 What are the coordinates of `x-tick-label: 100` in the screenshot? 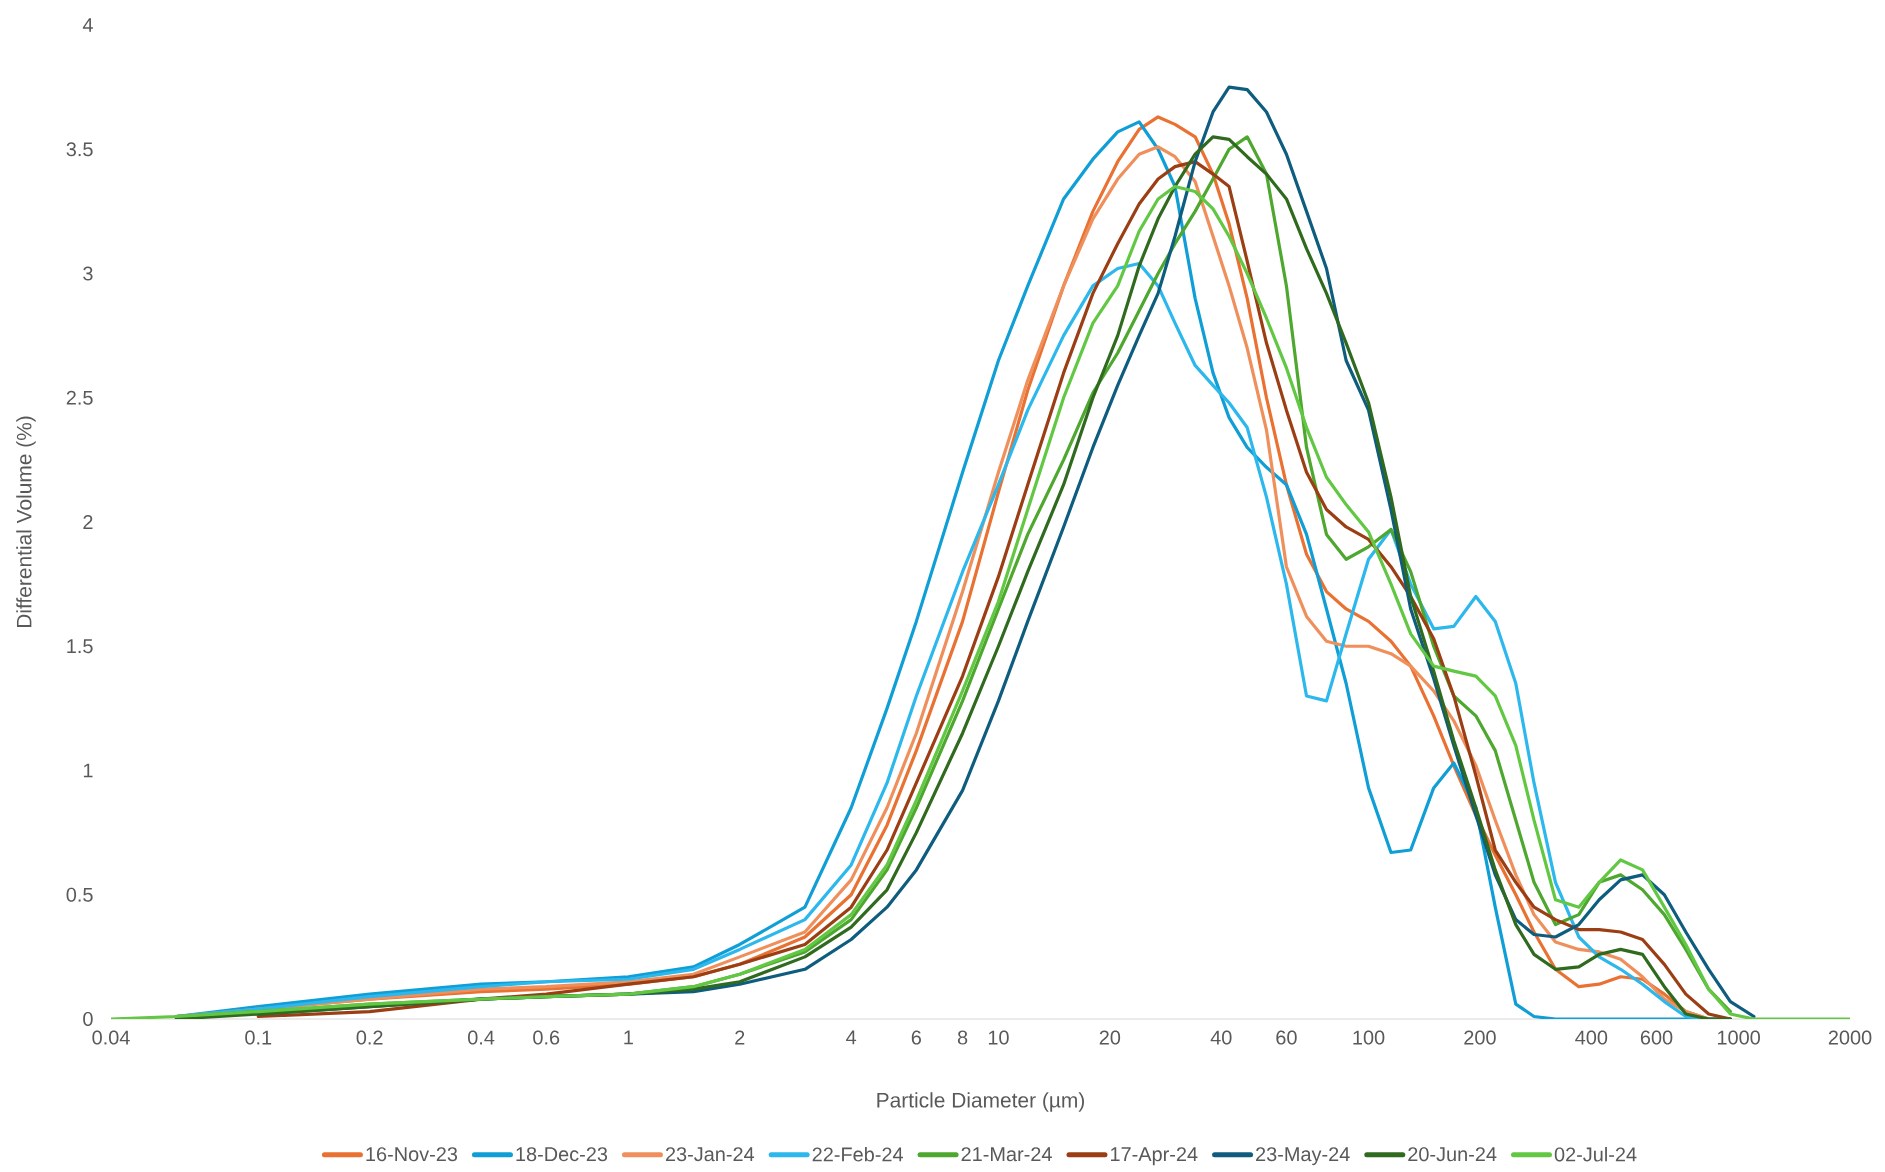 It's located at (1369, 1037).